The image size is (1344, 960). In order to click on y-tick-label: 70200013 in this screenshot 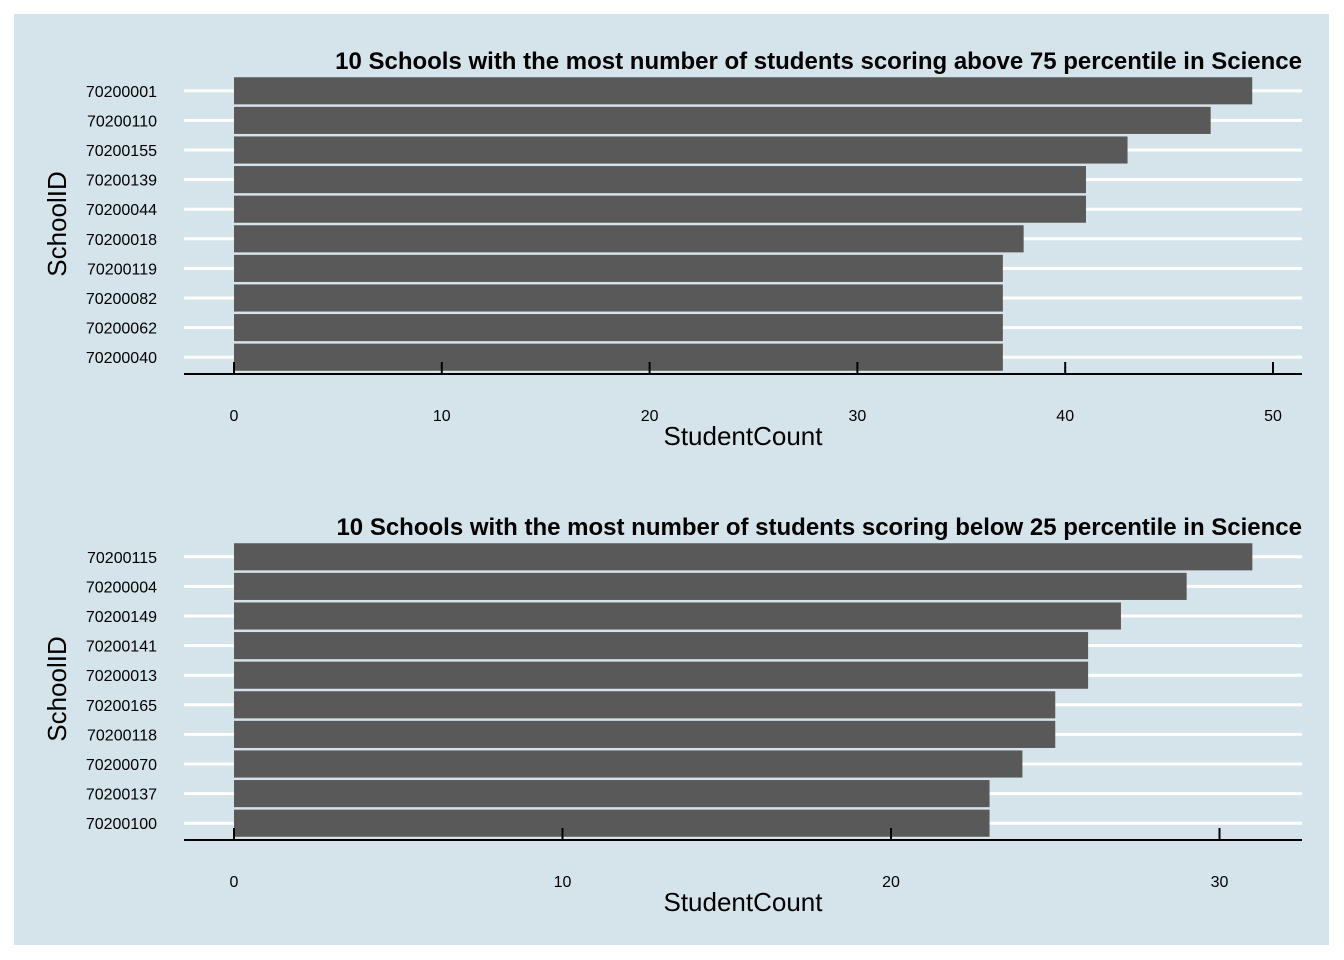, I will do `click(121, 676)`.